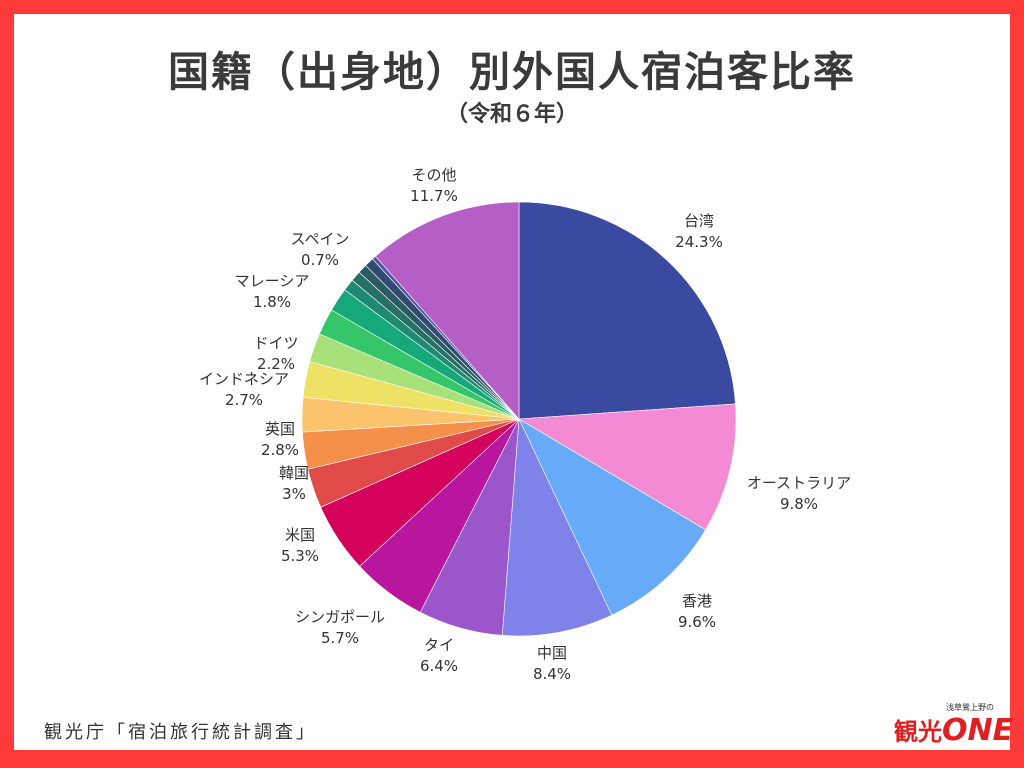 This screenshot has height=768, width=1024. Describe the element at coordinates (300, 535) in the screenshot. I see `slice-label: 米国` at that location.